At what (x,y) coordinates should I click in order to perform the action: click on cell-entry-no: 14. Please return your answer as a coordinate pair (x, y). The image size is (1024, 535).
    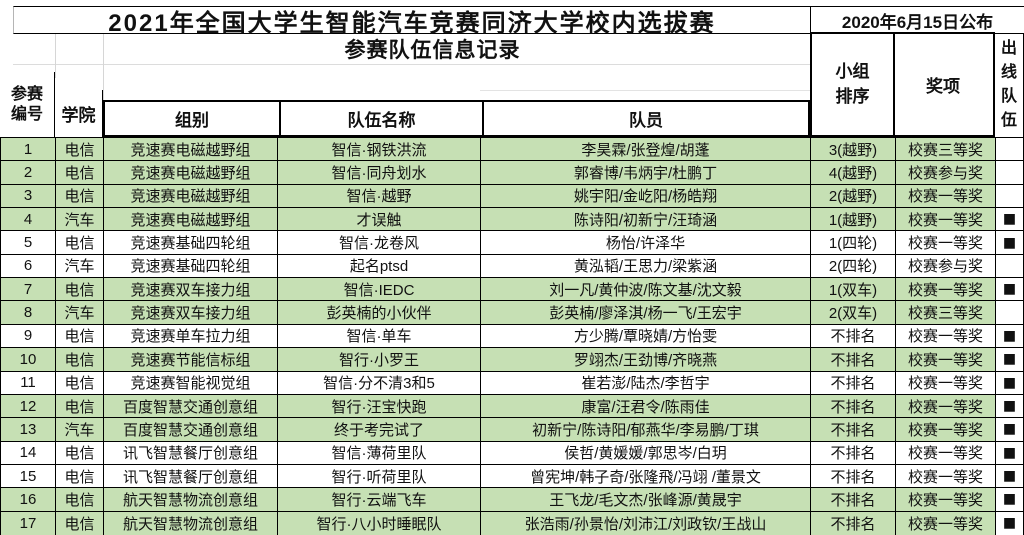
    Looking at the image, I should click on (28, 452).